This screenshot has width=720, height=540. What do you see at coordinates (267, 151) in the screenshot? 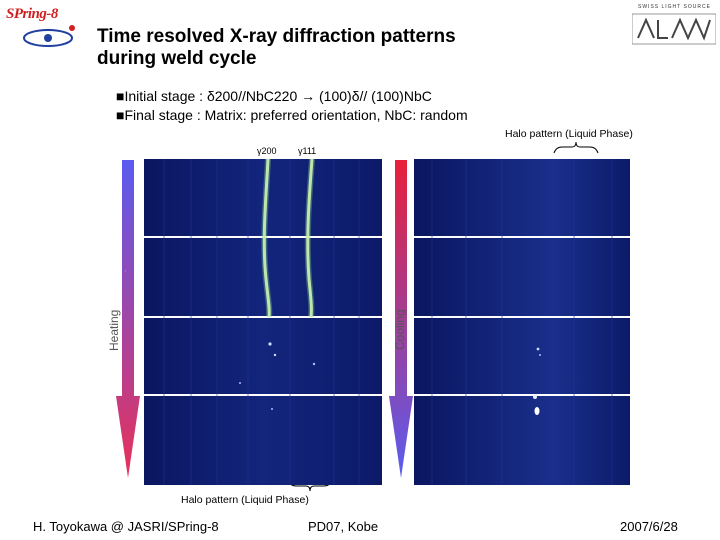
I see `peak-label-gamma200: γ200` at bounding box center [267, 151].